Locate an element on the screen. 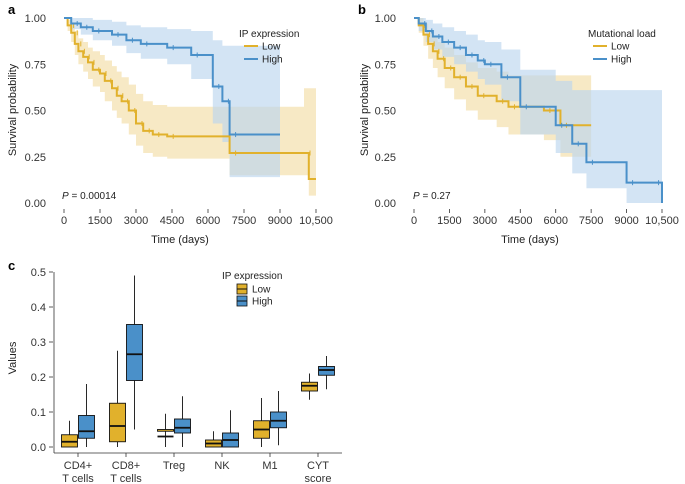 The width and height of the screenshot is (685, 484). panel-a-y-axis: 0.00 0.25 0.50 0.75 1.00 is located at coordinates (35, 111).